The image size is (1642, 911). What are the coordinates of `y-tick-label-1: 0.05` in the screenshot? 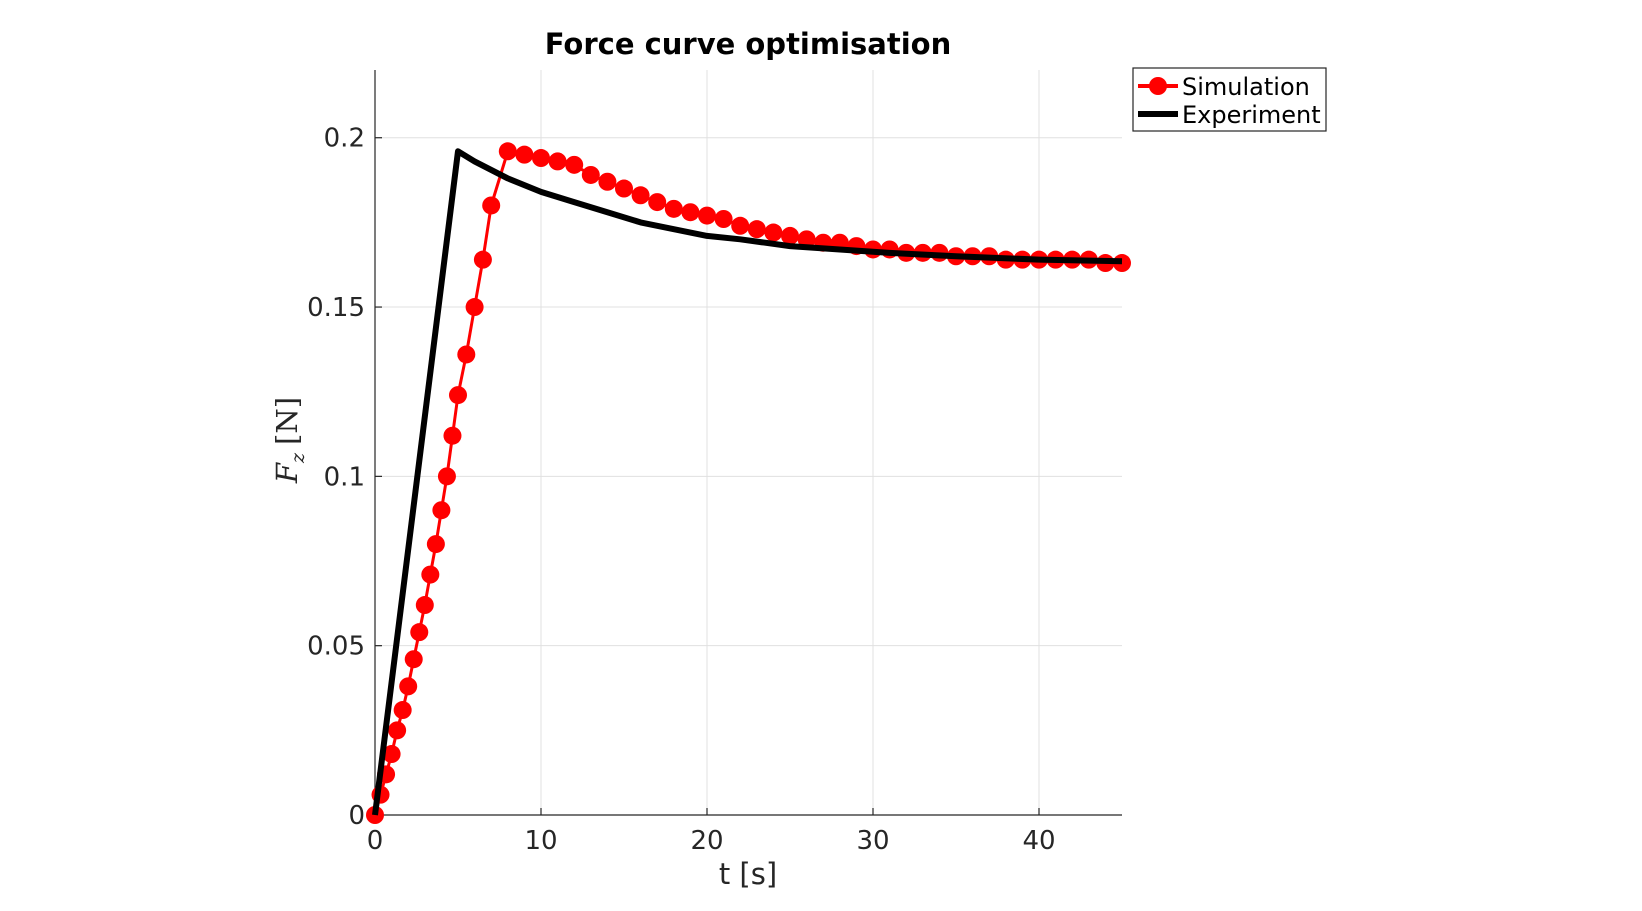 It's located at (336, 647).